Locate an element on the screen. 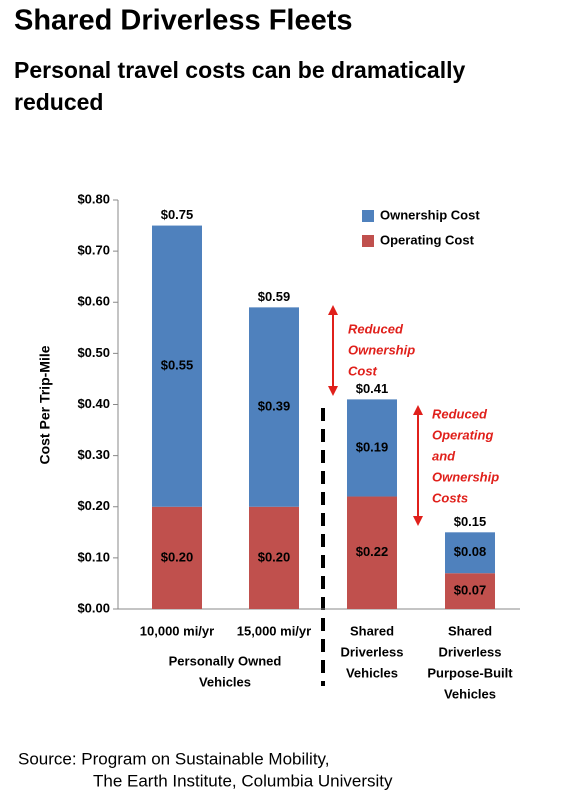 The width and height of the screenshot is (567, 798). y-axis-label: Cost Per Trip-Mile is located at coordinates (45, 404).